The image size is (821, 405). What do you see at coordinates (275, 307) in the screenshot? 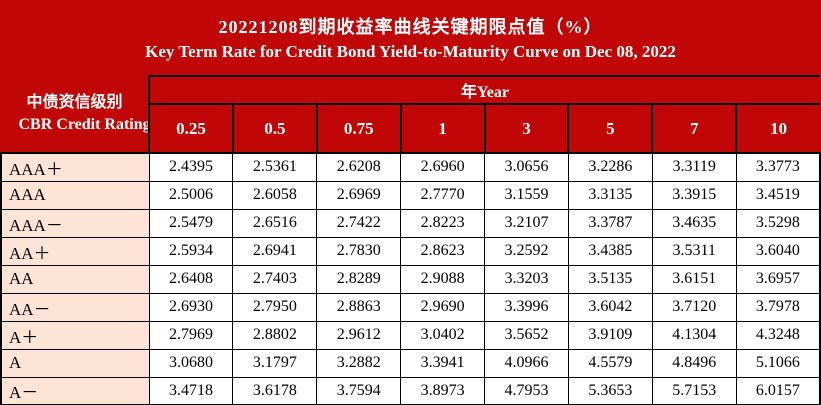
I see `value-cell: 2.7950` at bounding box center [275, 307].